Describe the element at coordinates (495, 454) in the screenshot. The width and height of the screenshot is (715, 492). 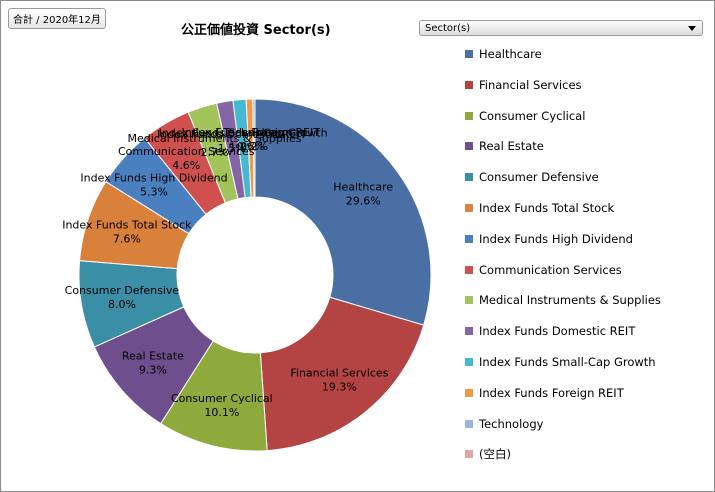
I see `legend-label: (空白)` at that location.